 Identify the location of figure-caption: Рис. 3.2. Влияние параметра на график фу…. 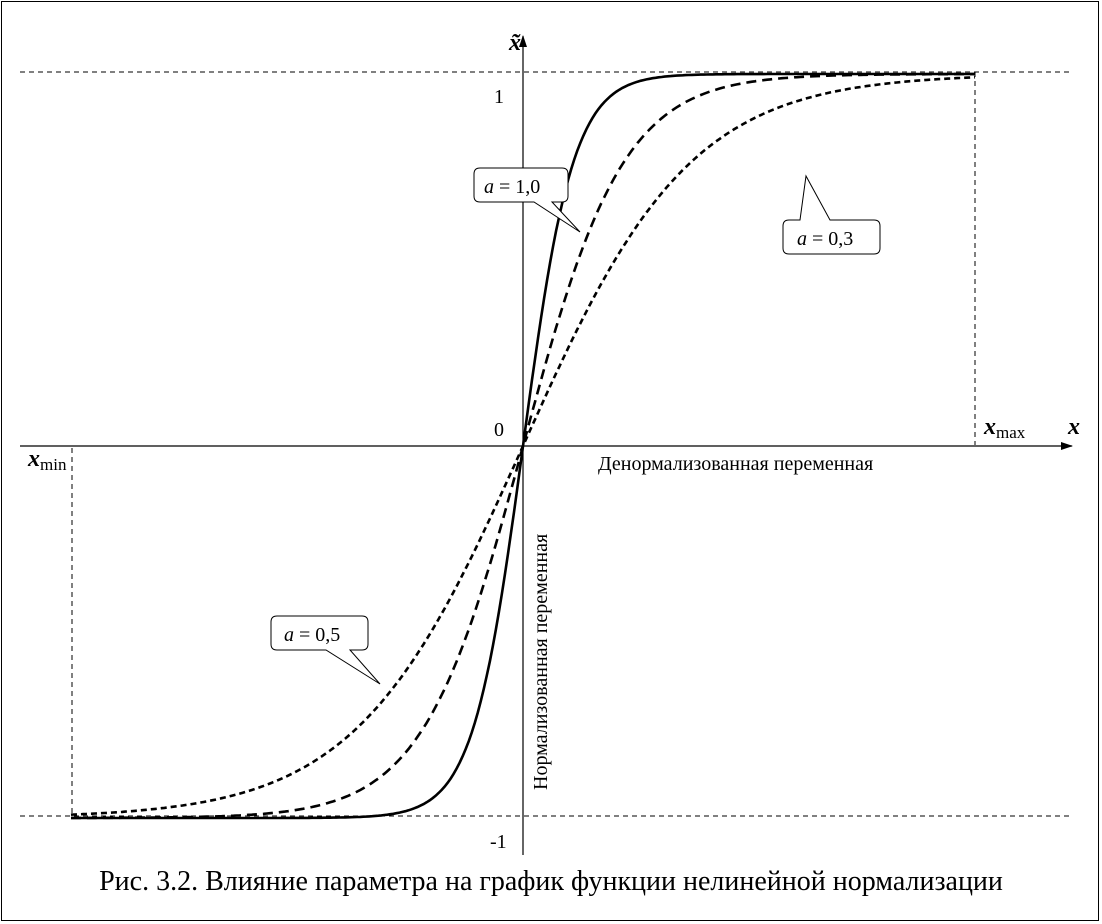
(551, 881).